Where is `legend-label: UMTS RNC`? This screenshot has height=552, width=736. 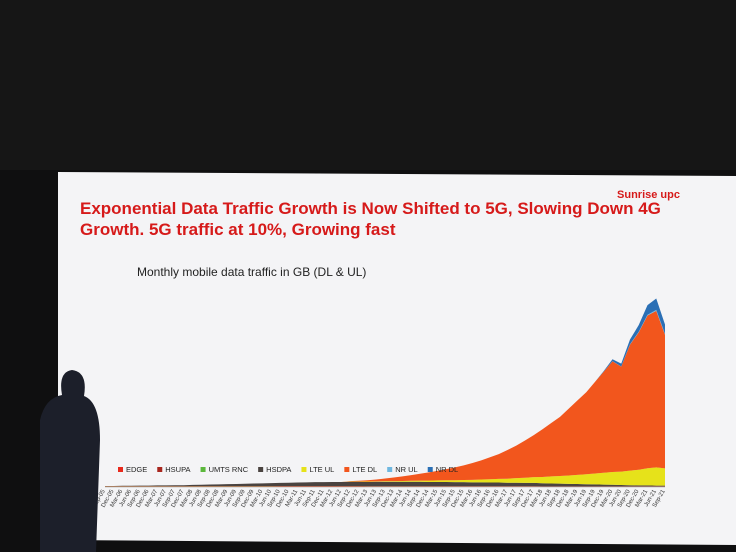 legend-label: UMTS RNC is located at coordinates (229, 469).